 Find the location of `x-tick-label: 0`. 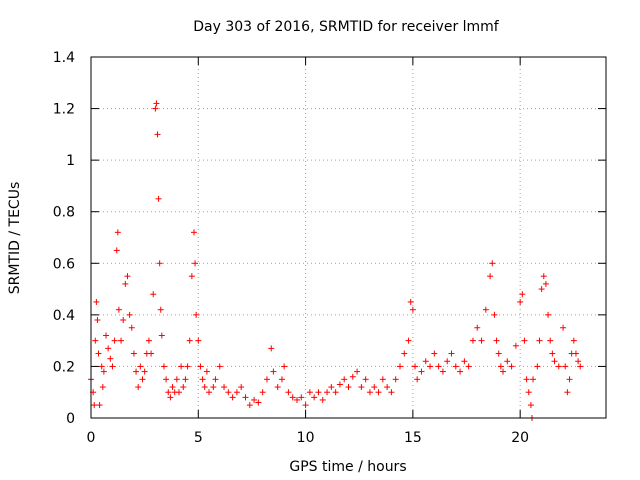

x-tick-label: 0 is located at coordinates (91, 438).